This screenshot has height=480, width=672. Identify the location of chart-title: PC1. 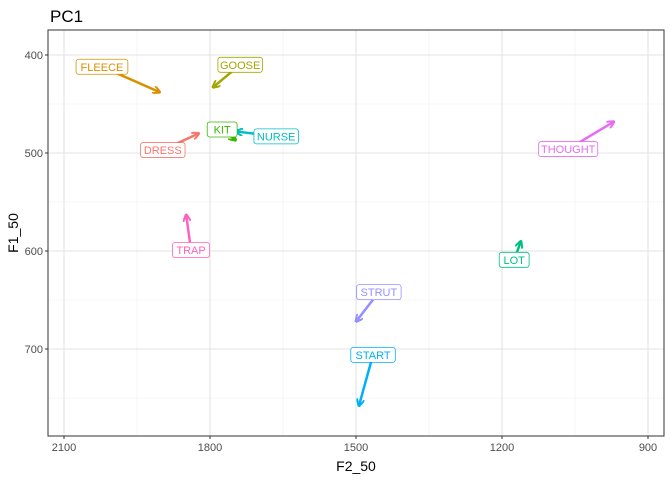
(66, 16).